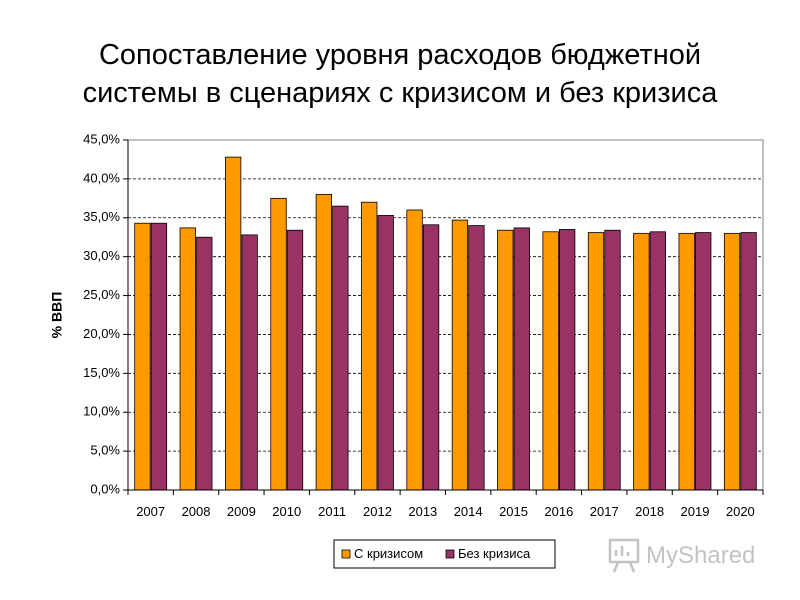 The height and width of the screenshot is (600, 800). I want to click on legend: С кризисом Без кризиса, so click(444, 554).